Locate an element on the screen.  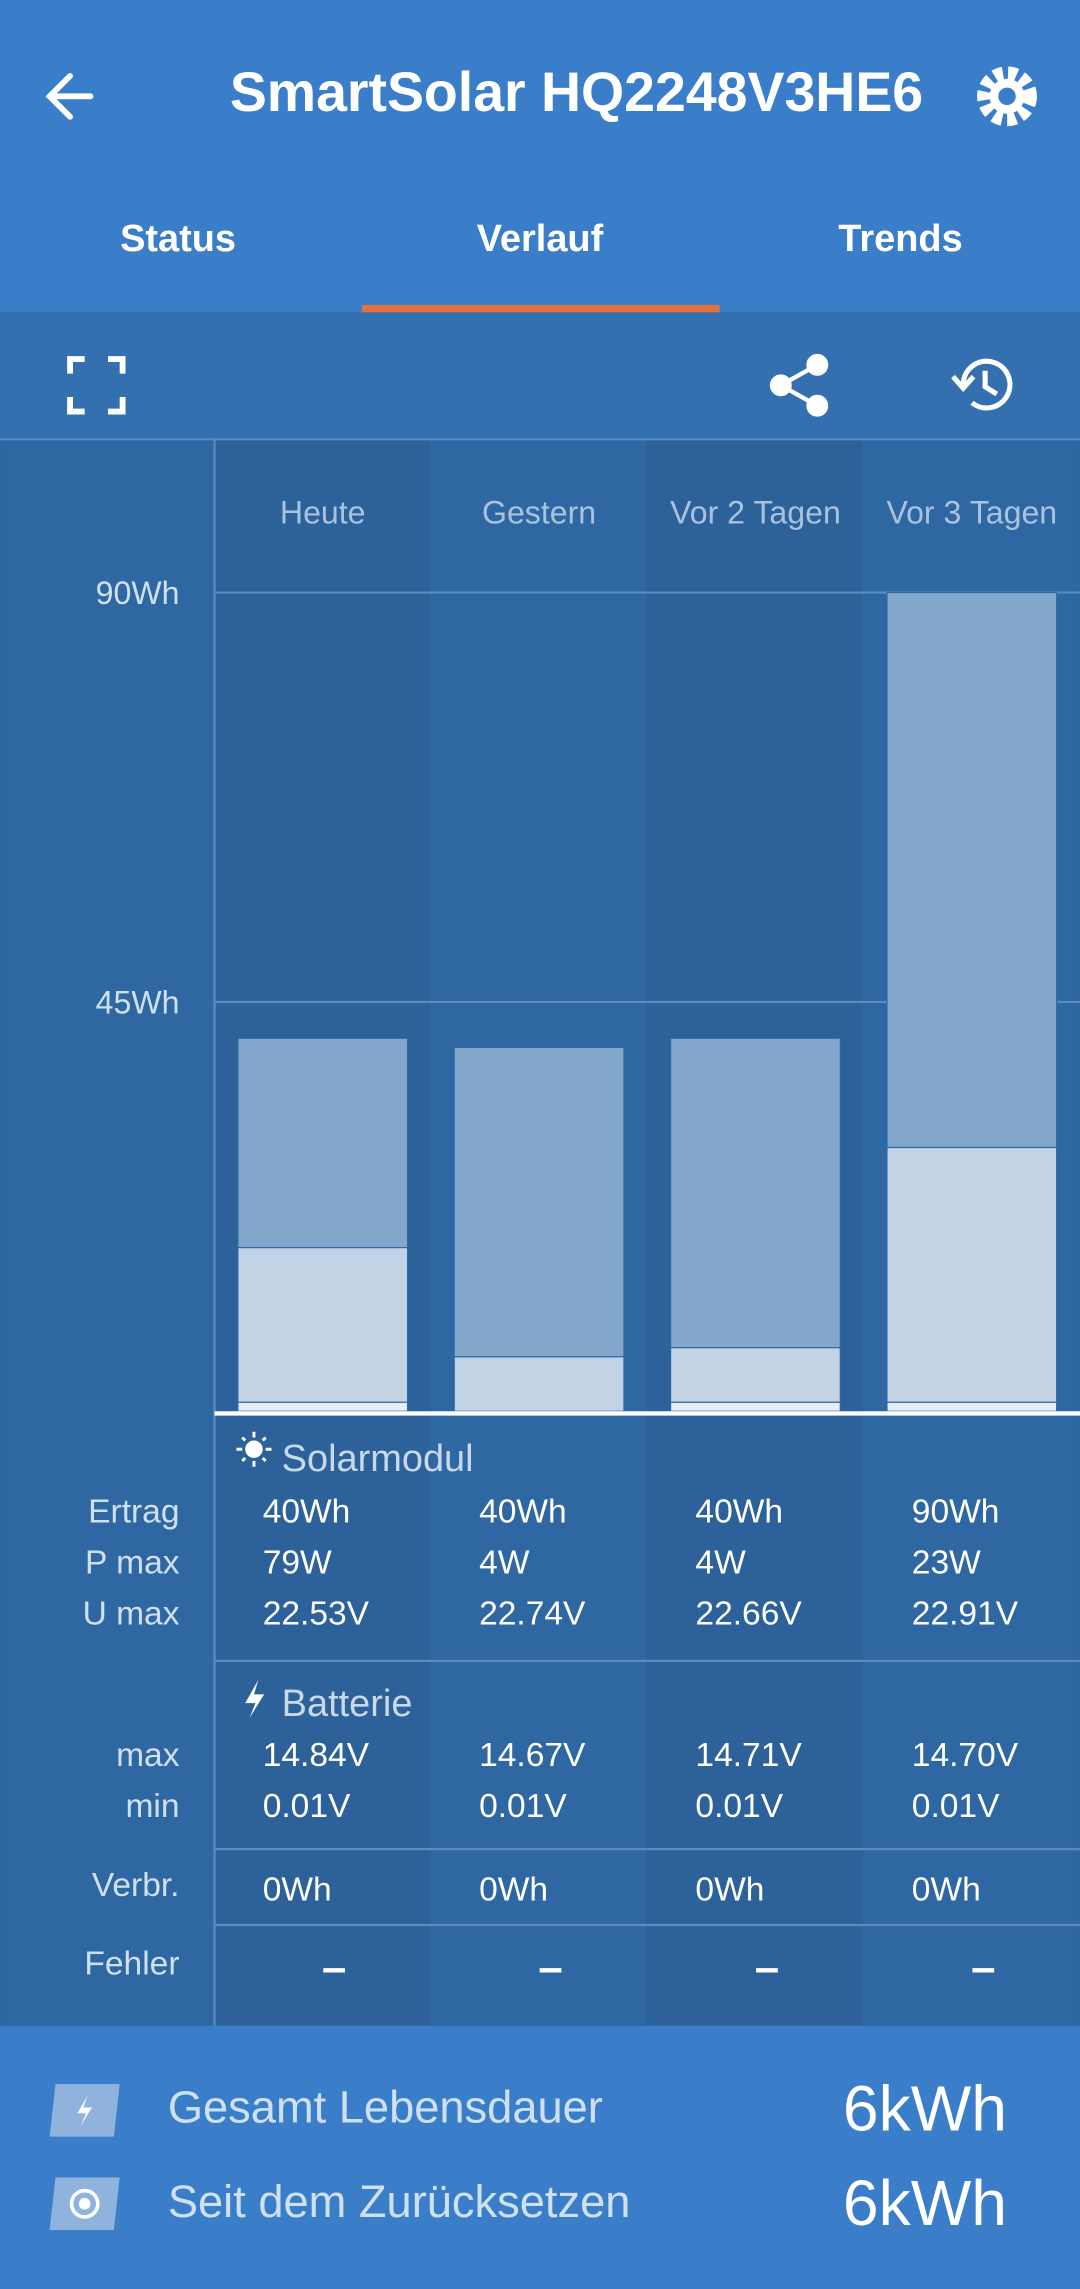
back-button is located at coordinates (69, 96).